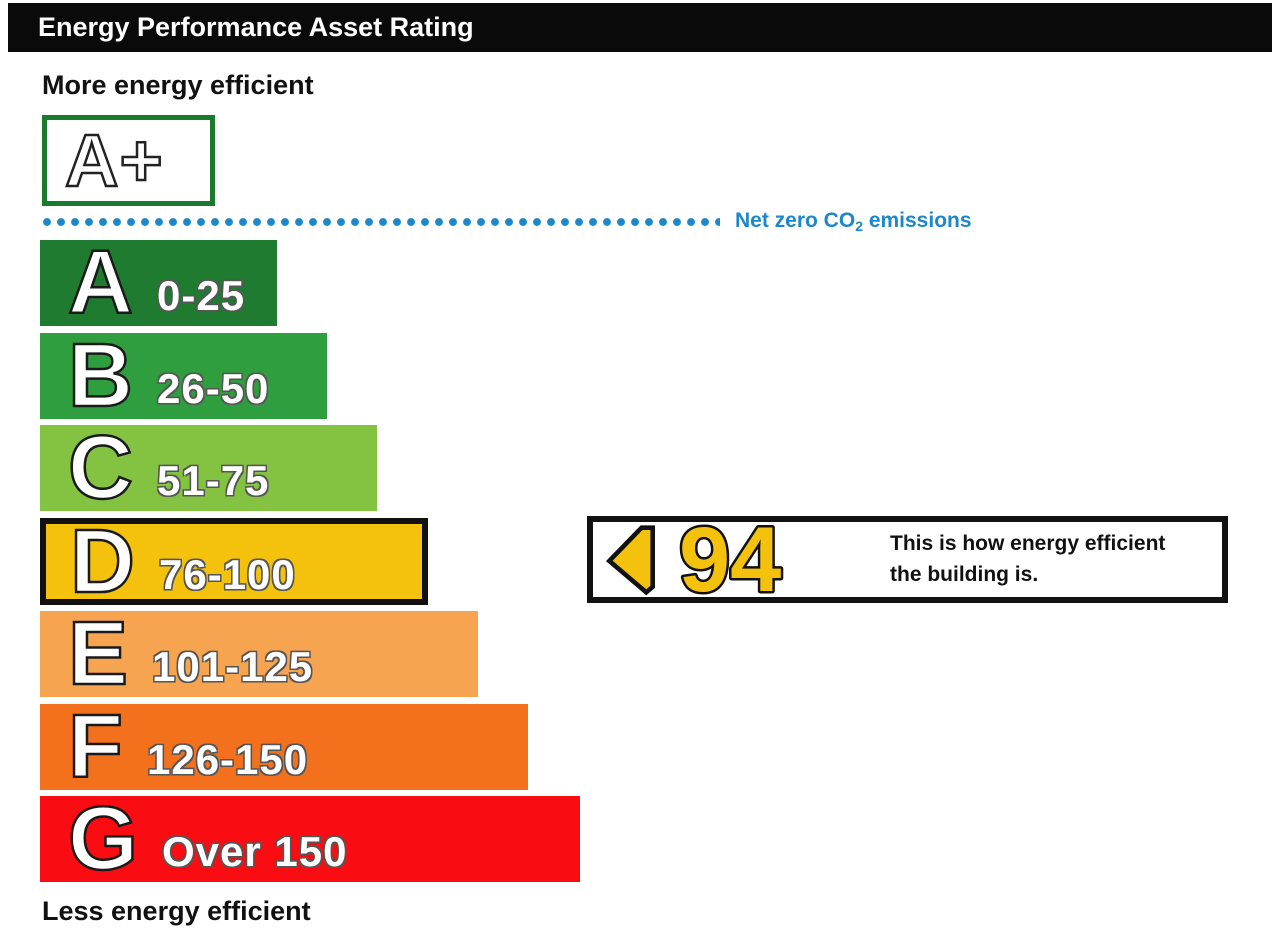  I want to click on rating-value: 94, so click(730, 560).